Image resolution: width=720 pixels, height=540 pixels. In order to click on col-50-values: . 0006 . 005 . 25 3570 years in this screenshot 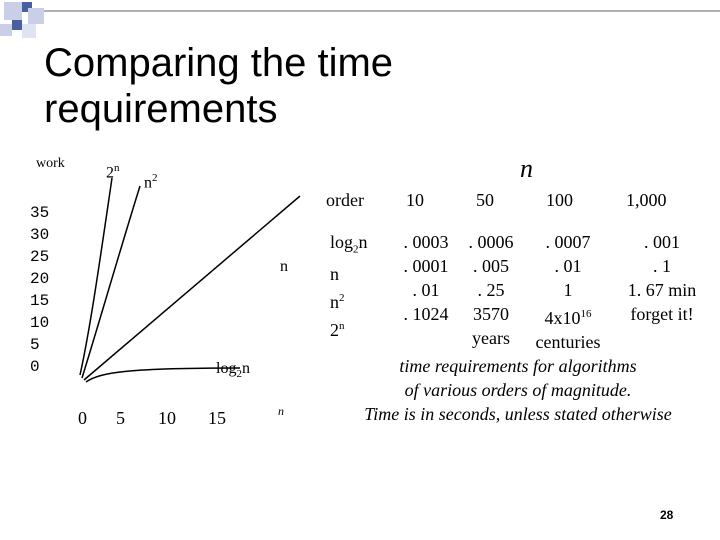, I will do `click(491, 290)`.